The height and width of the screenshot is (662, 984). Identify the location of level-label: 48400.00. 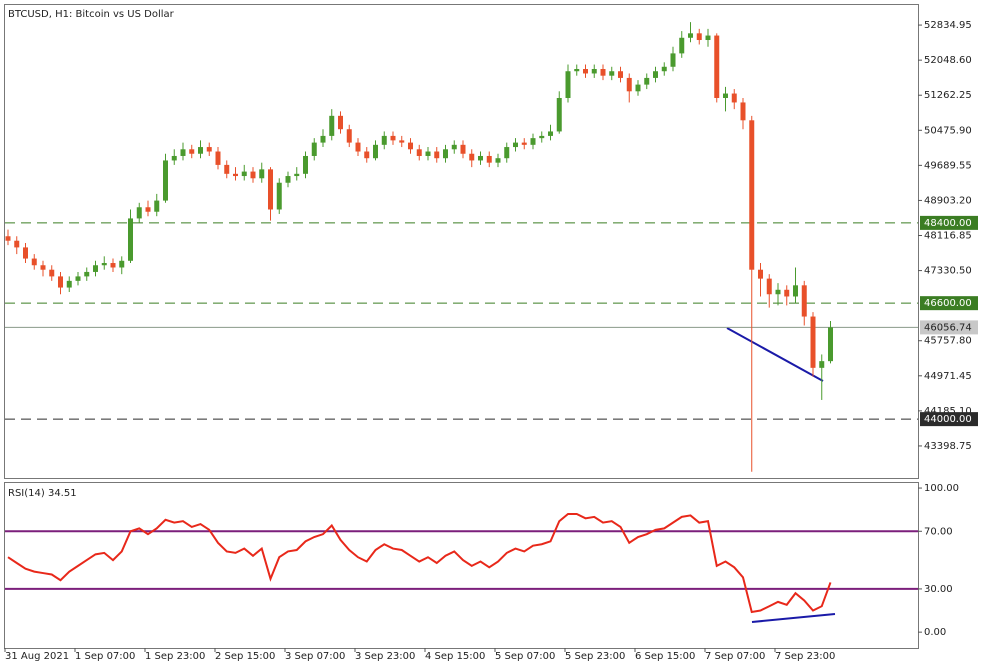
(948, 223).